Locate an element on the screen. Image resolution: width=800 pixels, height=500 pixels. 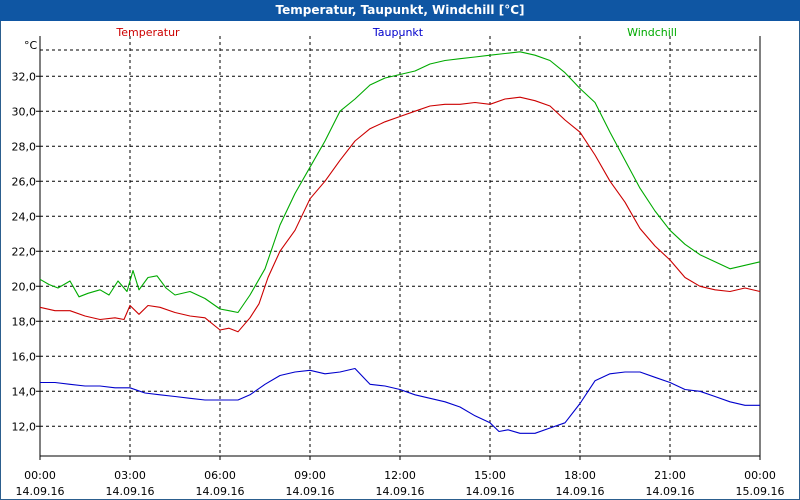
series-line-taupunkt is located at coordinates (400, 400).